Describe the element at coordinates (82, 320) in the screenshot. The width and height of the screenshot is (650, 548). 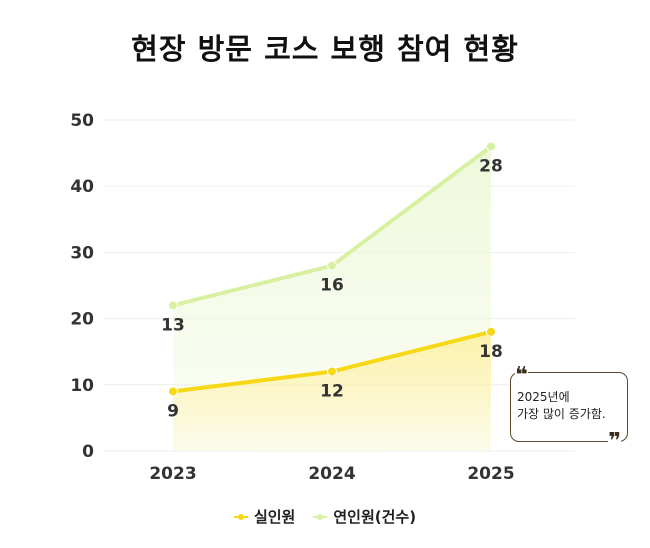
I see `y-tick-label-20: 20` at that location.